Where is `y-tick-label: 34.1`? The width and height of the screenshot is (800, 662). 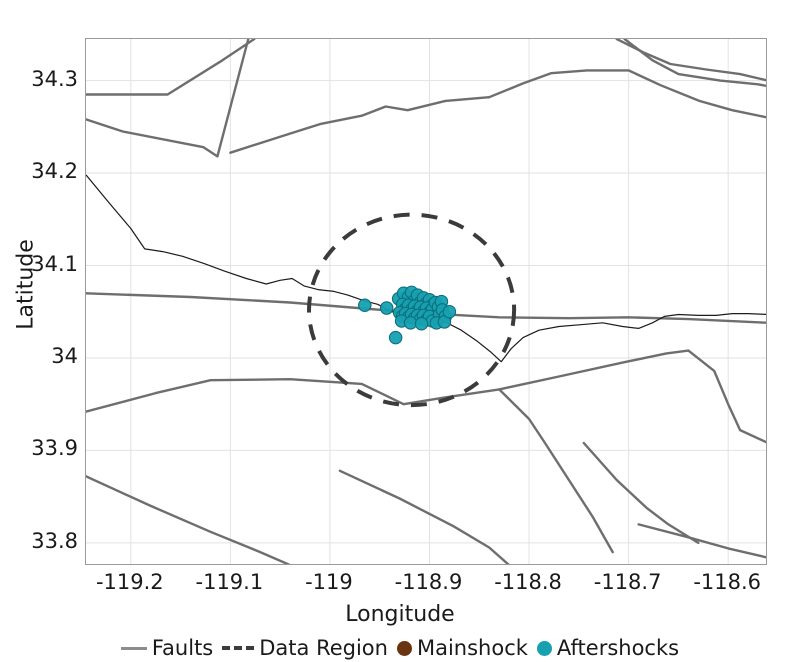 y-tick-label: 34.1 is located at coordinates (54, 263).